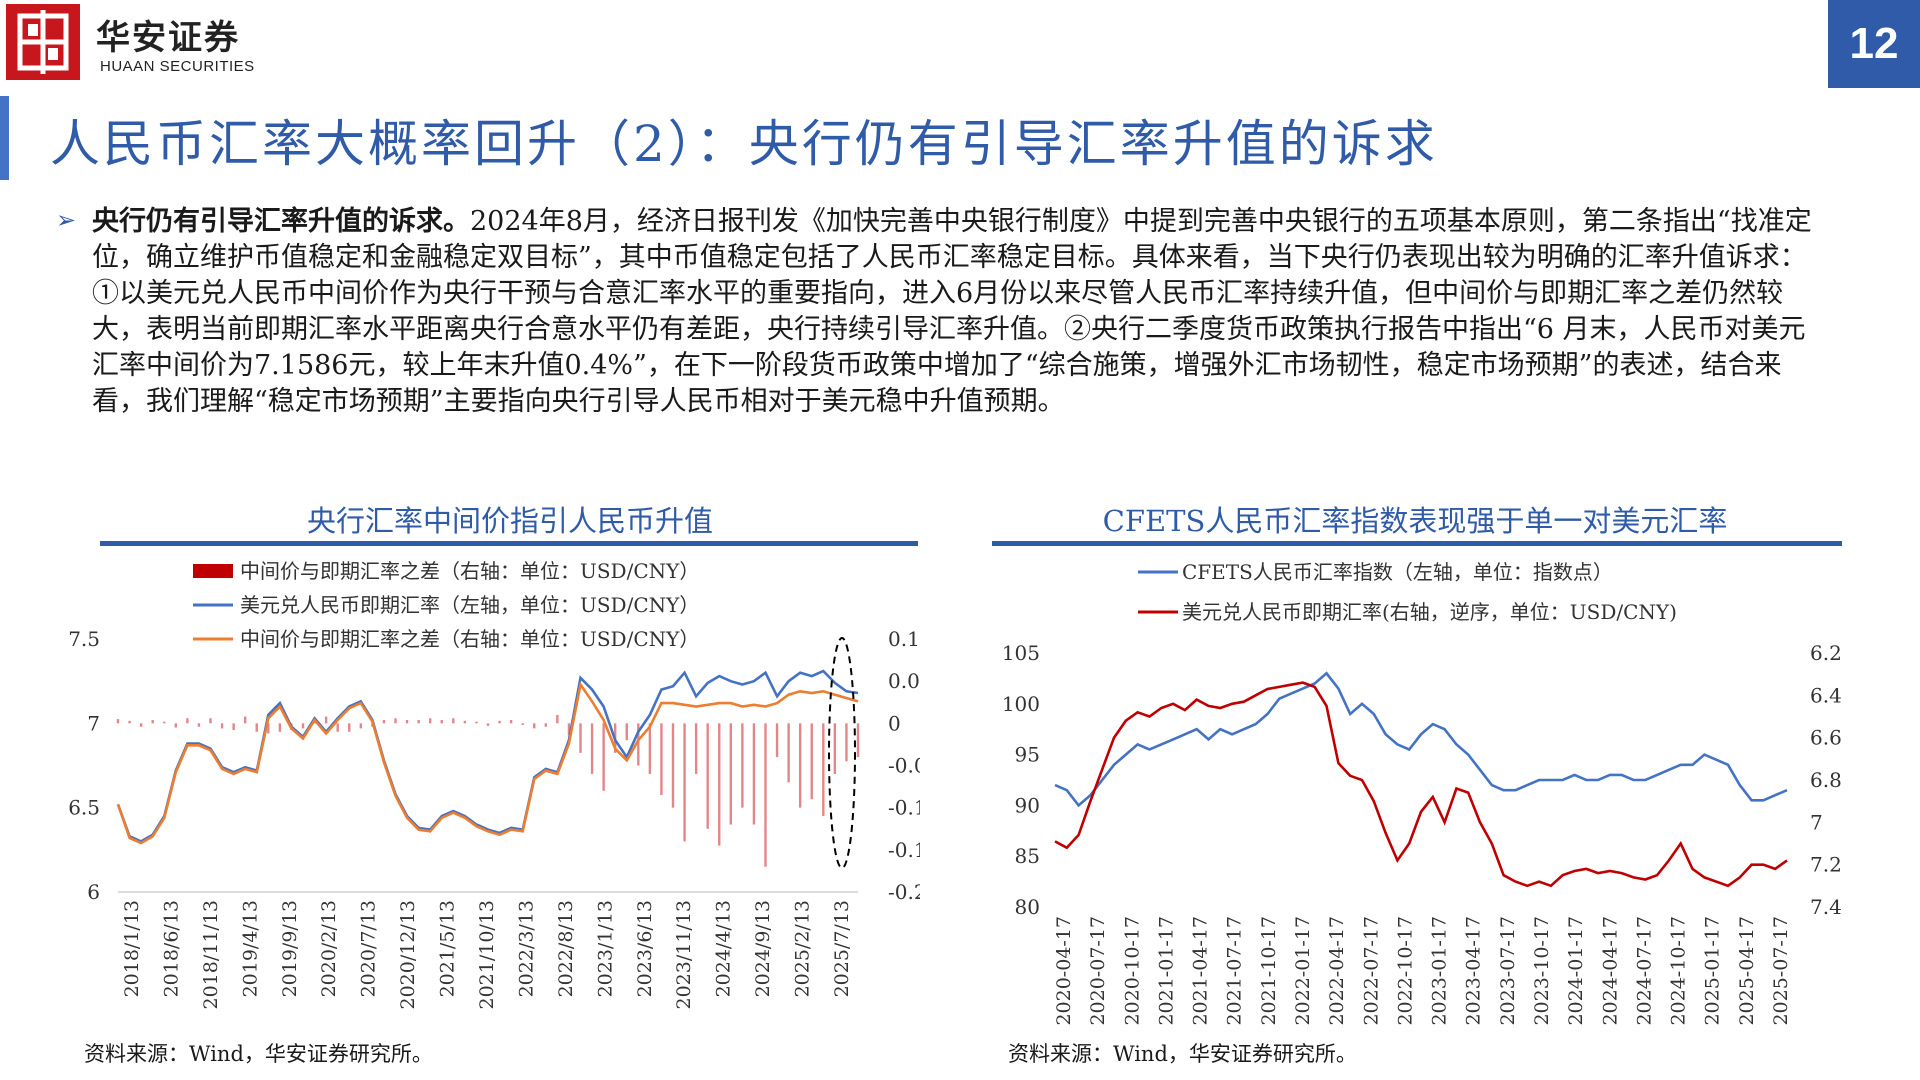 This screenshot has height=1080, width=1920. What do you see at coordinates (448, 948) in the screenshot?
I see `chart1-x-tick: 2021/5/13` at bounding box center [448, 948].